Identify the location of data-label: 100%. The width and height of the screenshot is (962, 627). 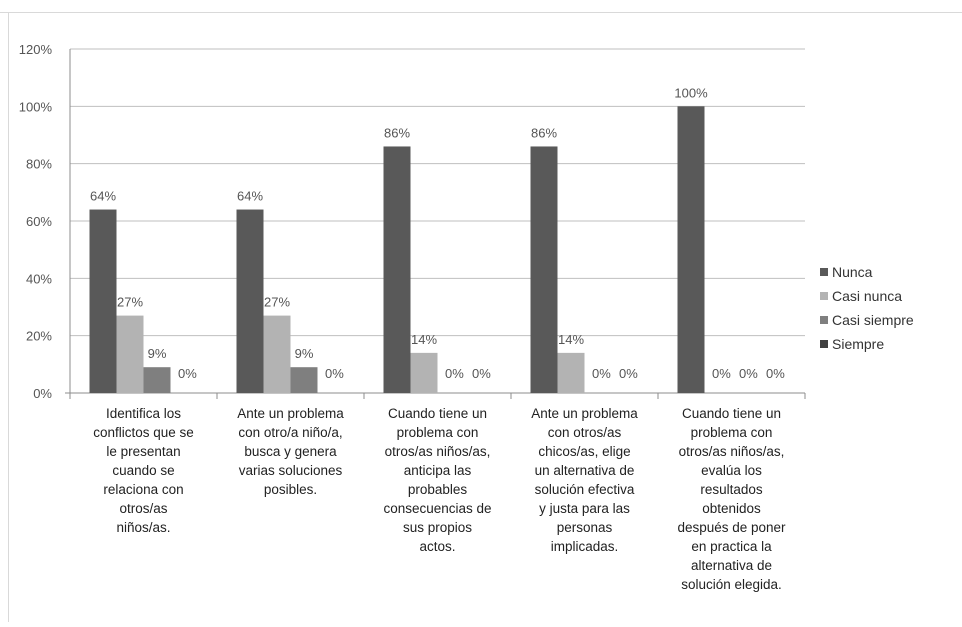
(691, 92).